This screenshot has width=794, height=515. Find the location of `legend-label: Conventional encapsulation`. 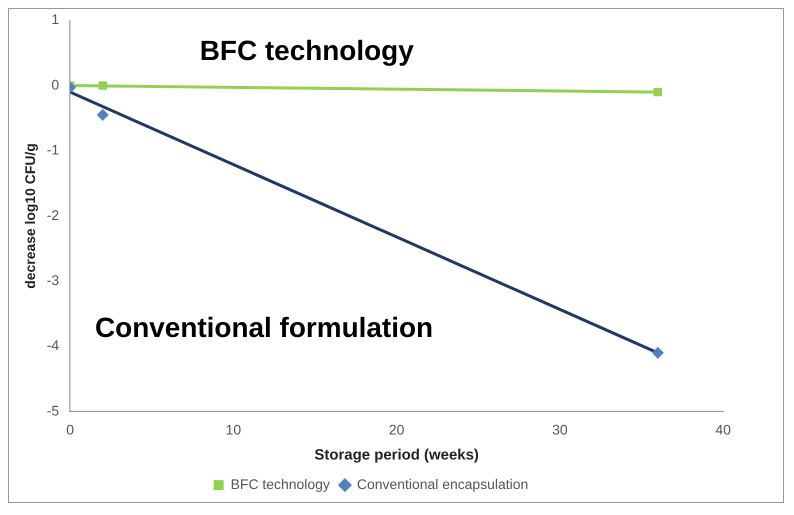

legend-label: Conventional encapsulation is located at coordinates (442, 484).